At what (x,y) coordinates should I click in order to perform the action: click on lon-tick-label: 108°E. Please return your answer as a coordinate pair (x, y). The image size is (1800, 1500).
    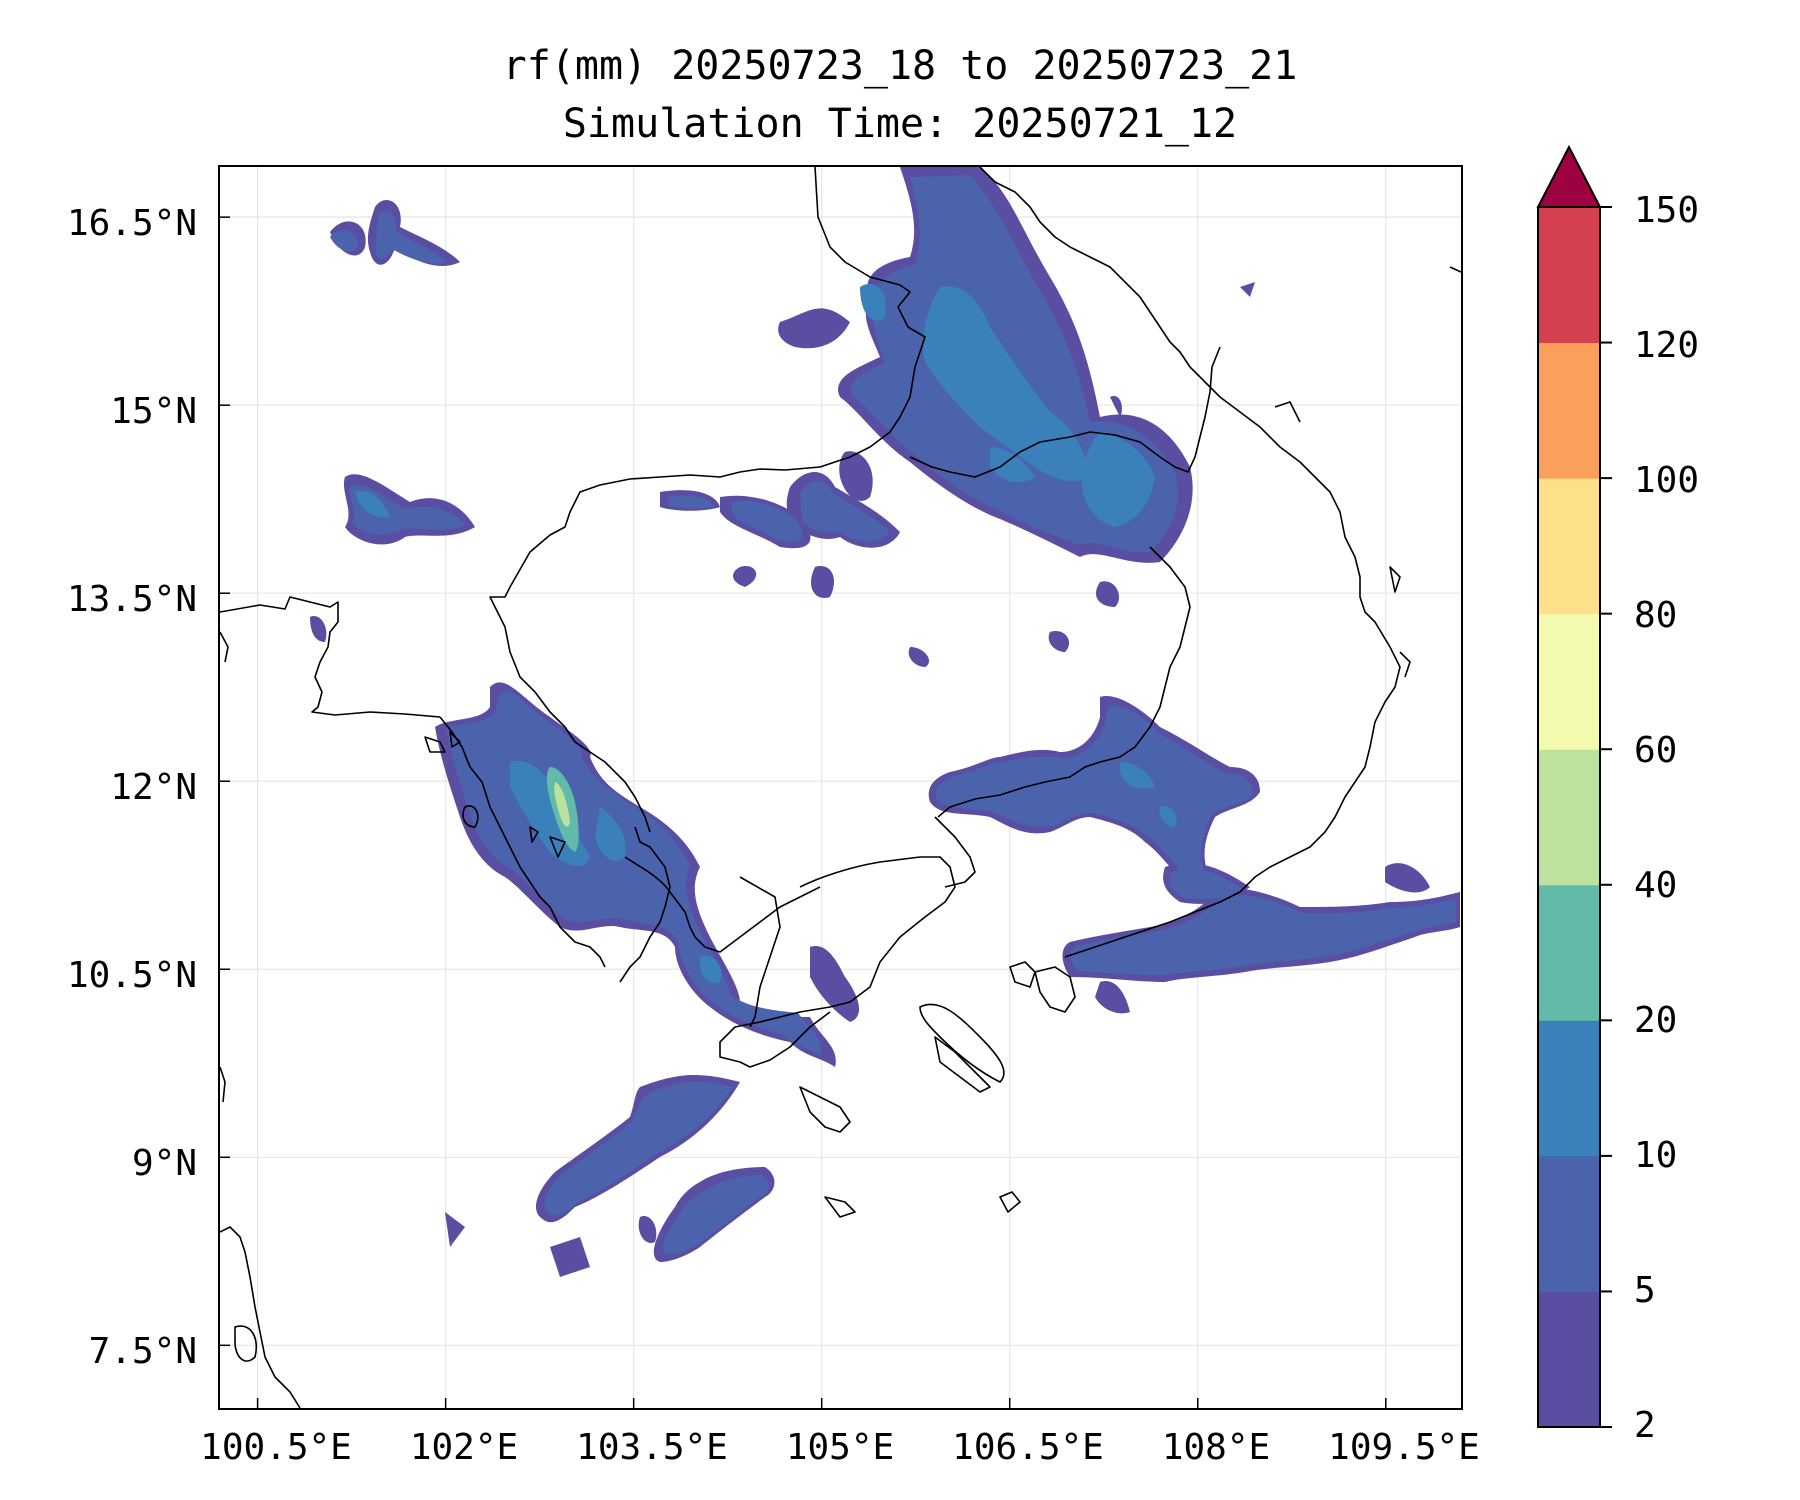
    Looking at the image, I should click on (1216, 1447).